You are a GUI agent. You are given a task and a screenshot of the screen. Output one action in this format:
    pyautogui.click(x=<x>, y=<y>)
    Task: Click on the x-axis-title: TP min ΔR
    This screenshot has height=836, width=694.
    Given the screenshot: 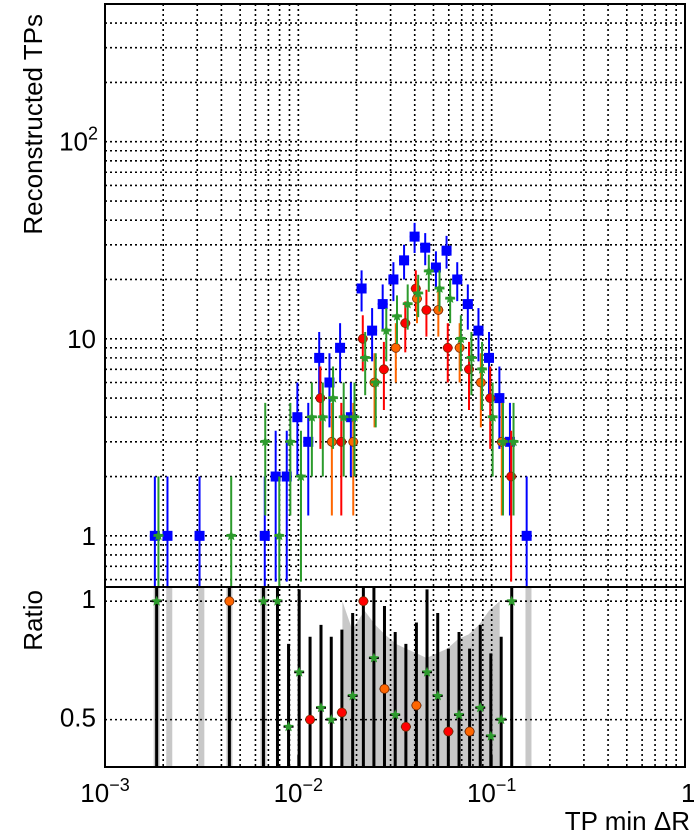 What is the action you would take?
    pyautogui.click(x=627, y=821)
    